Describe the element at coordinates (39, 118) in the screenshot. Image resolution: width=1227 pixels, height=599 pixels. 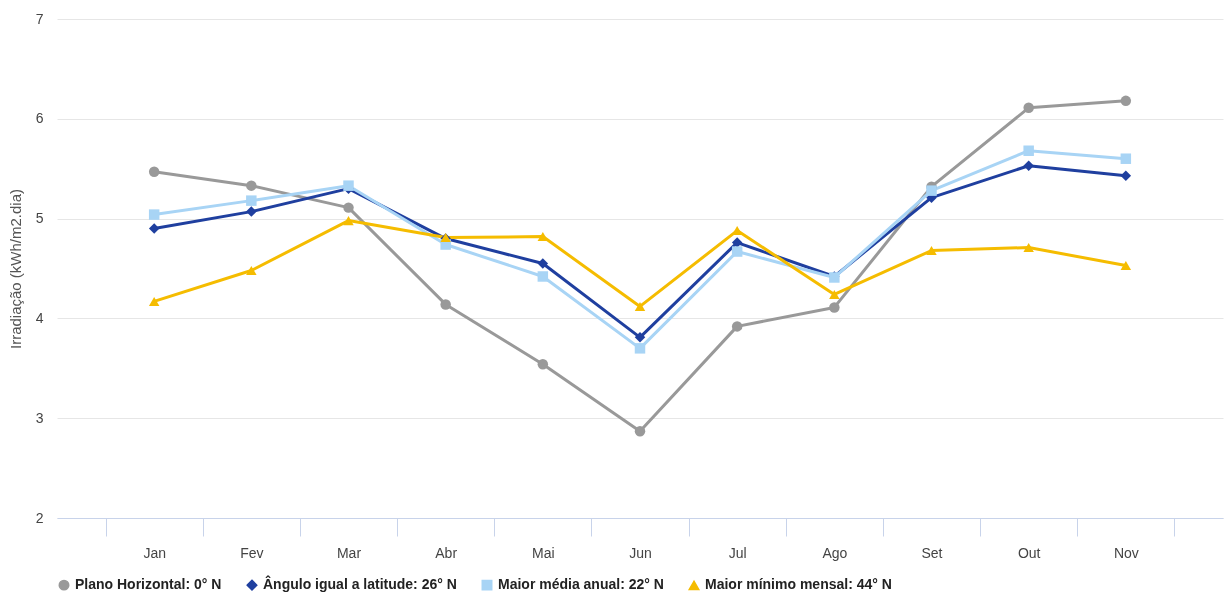
I see `y-tick-label: 6` at that location.